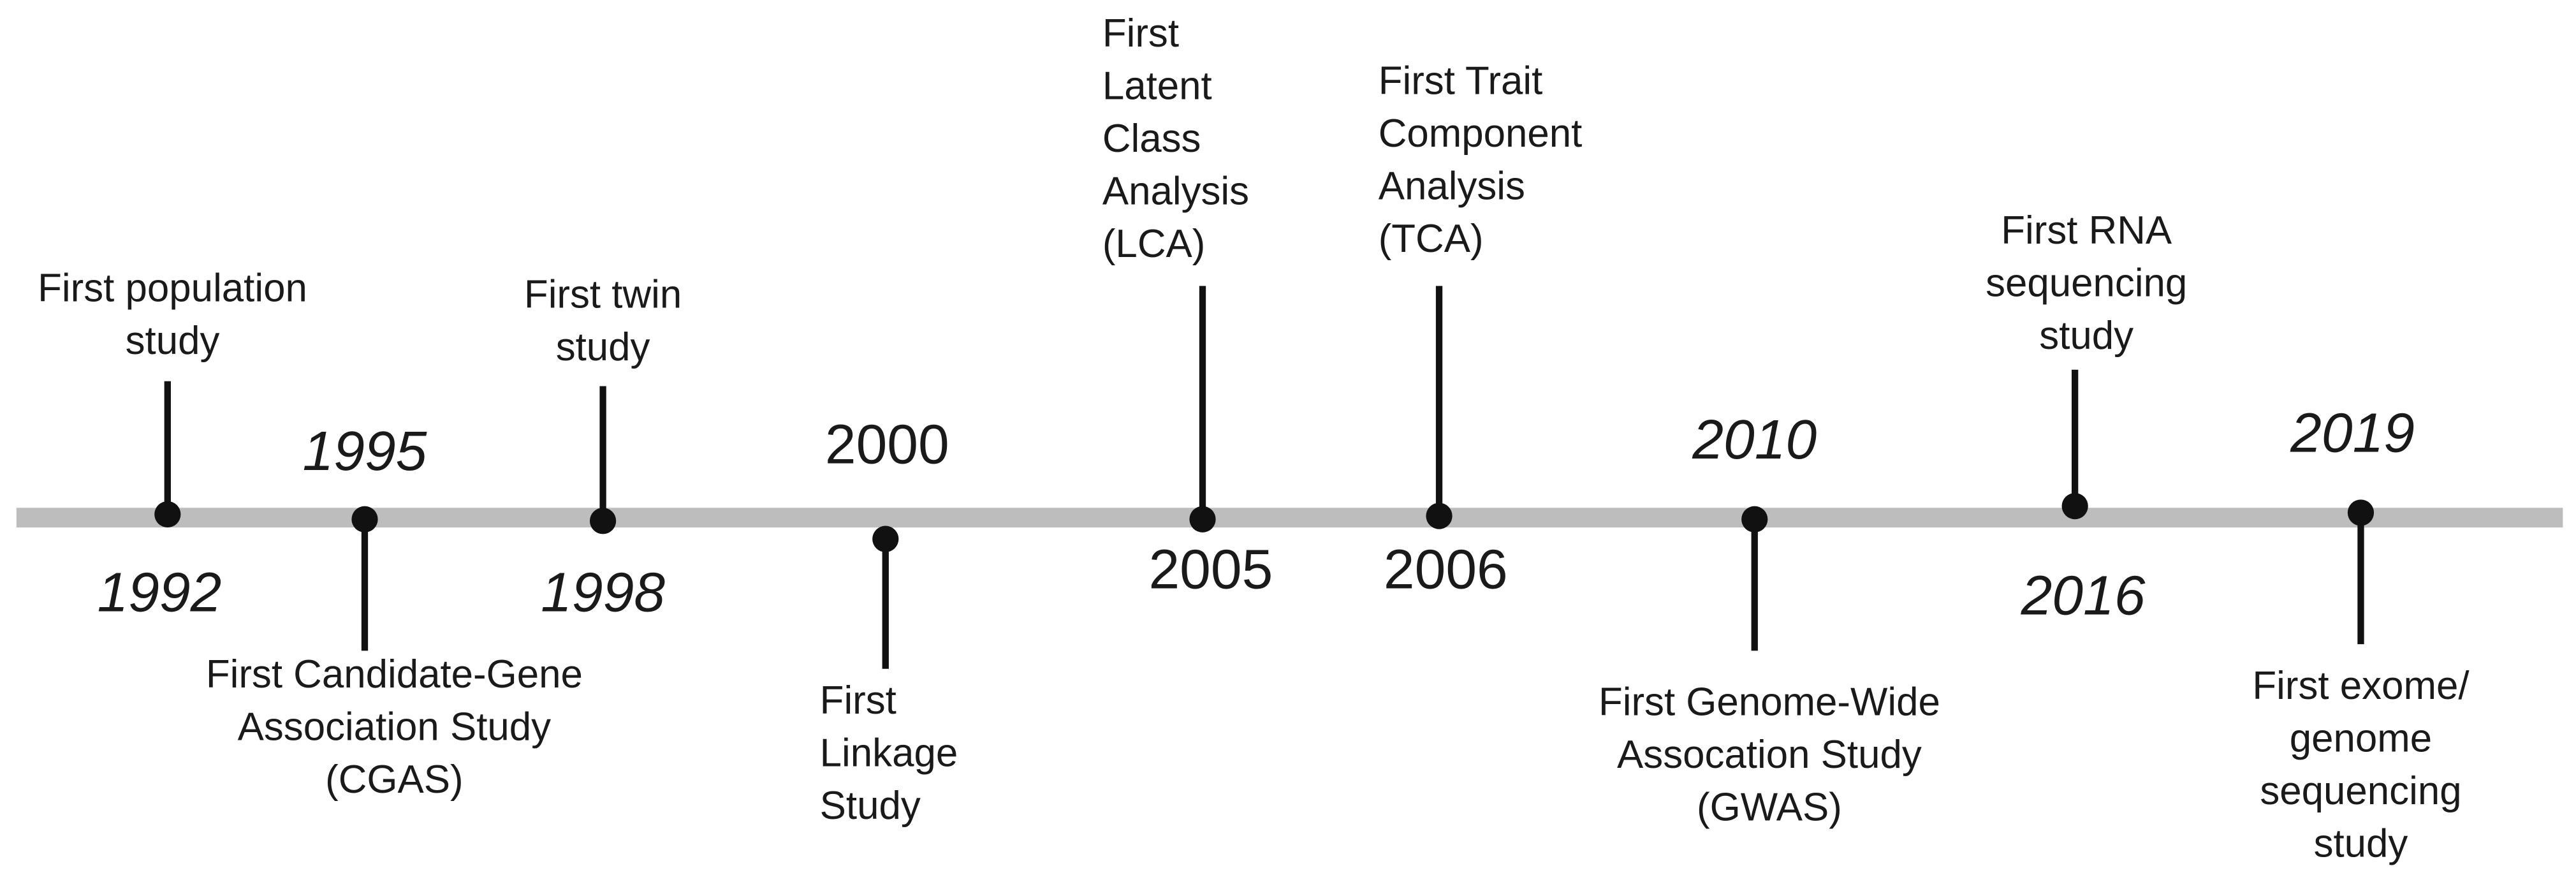  I want to click on event-label: First twin, so click(603, 295).